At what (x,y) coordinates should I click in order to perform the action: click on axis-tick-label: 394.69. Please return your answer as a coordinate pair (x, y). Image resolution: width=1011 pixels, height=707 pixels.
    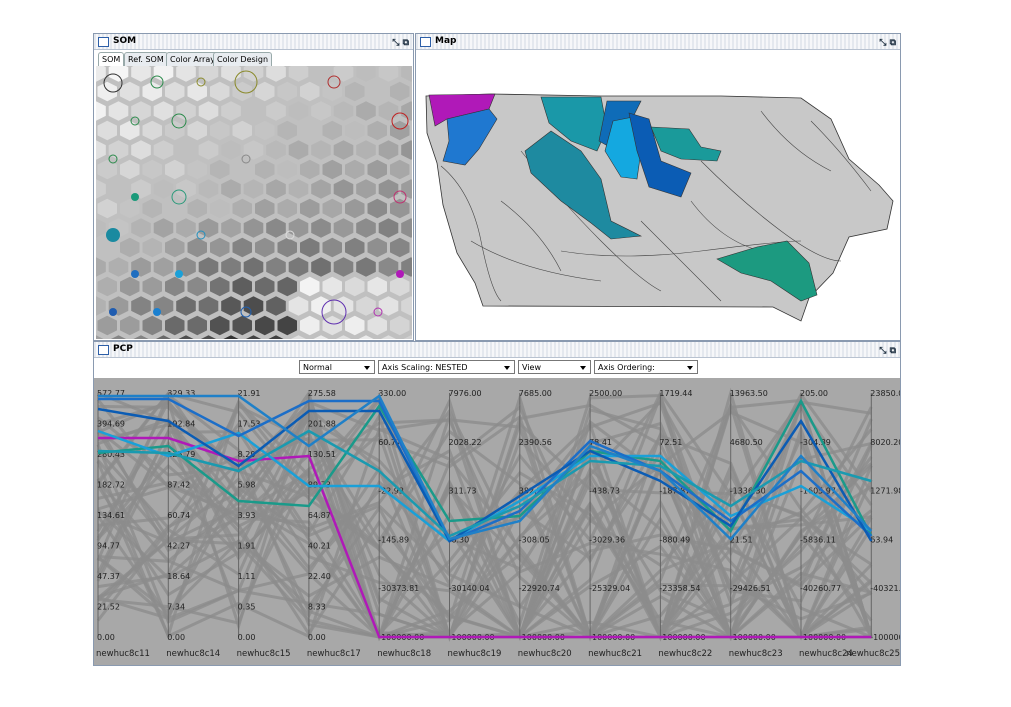
    Looking at the image, I should click on (111, 424).